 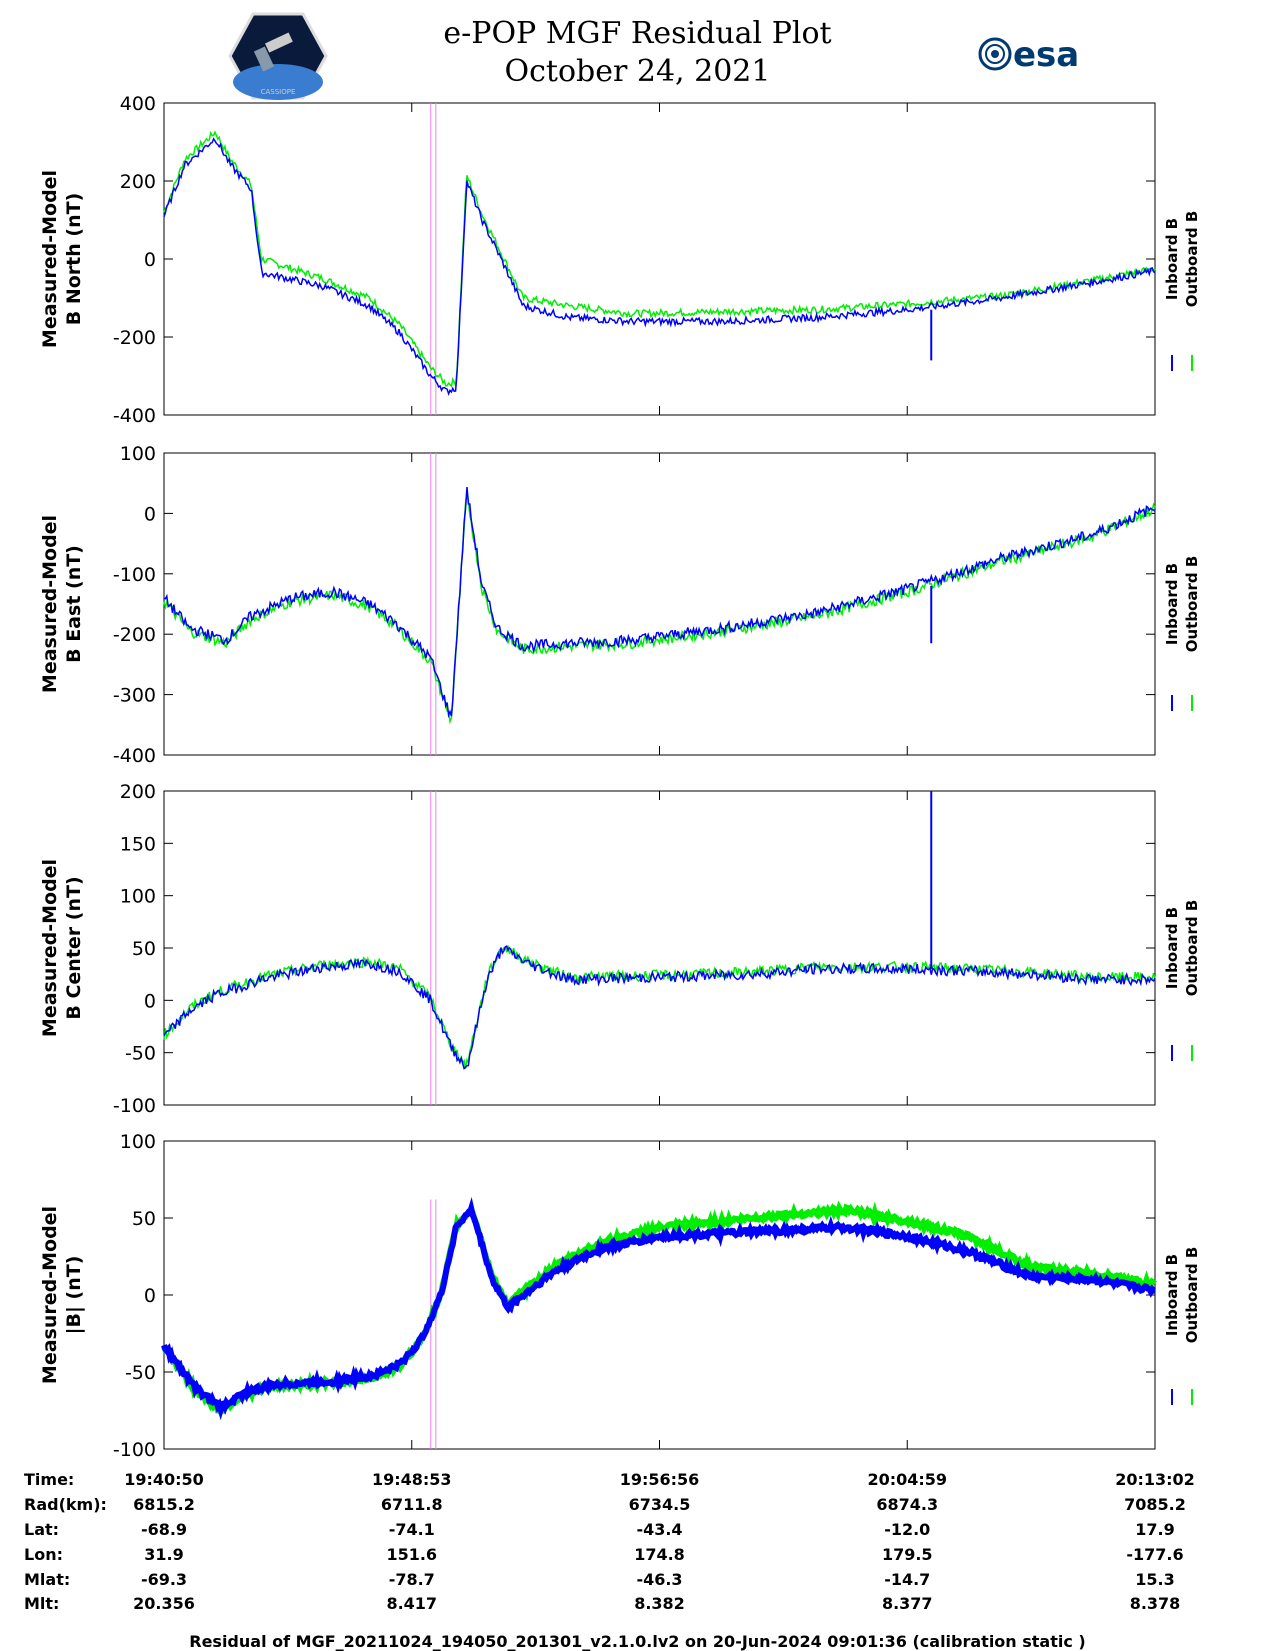 I want to click on chart-date: October 24, 2021, so click(x=637, y=71).